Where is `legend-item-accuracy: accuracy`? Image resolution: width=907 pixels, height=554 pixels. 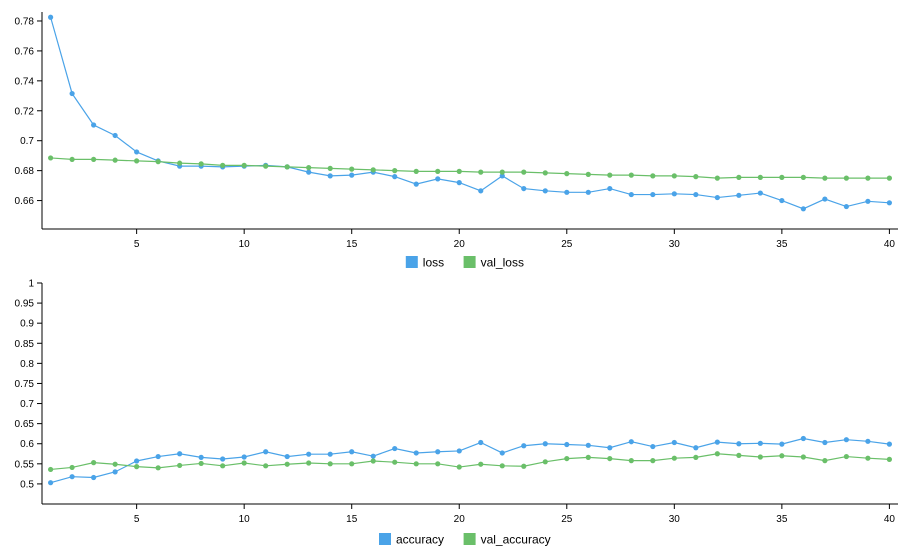 legend-item-accuracy: accuracy is located at coordinates (411, 540).